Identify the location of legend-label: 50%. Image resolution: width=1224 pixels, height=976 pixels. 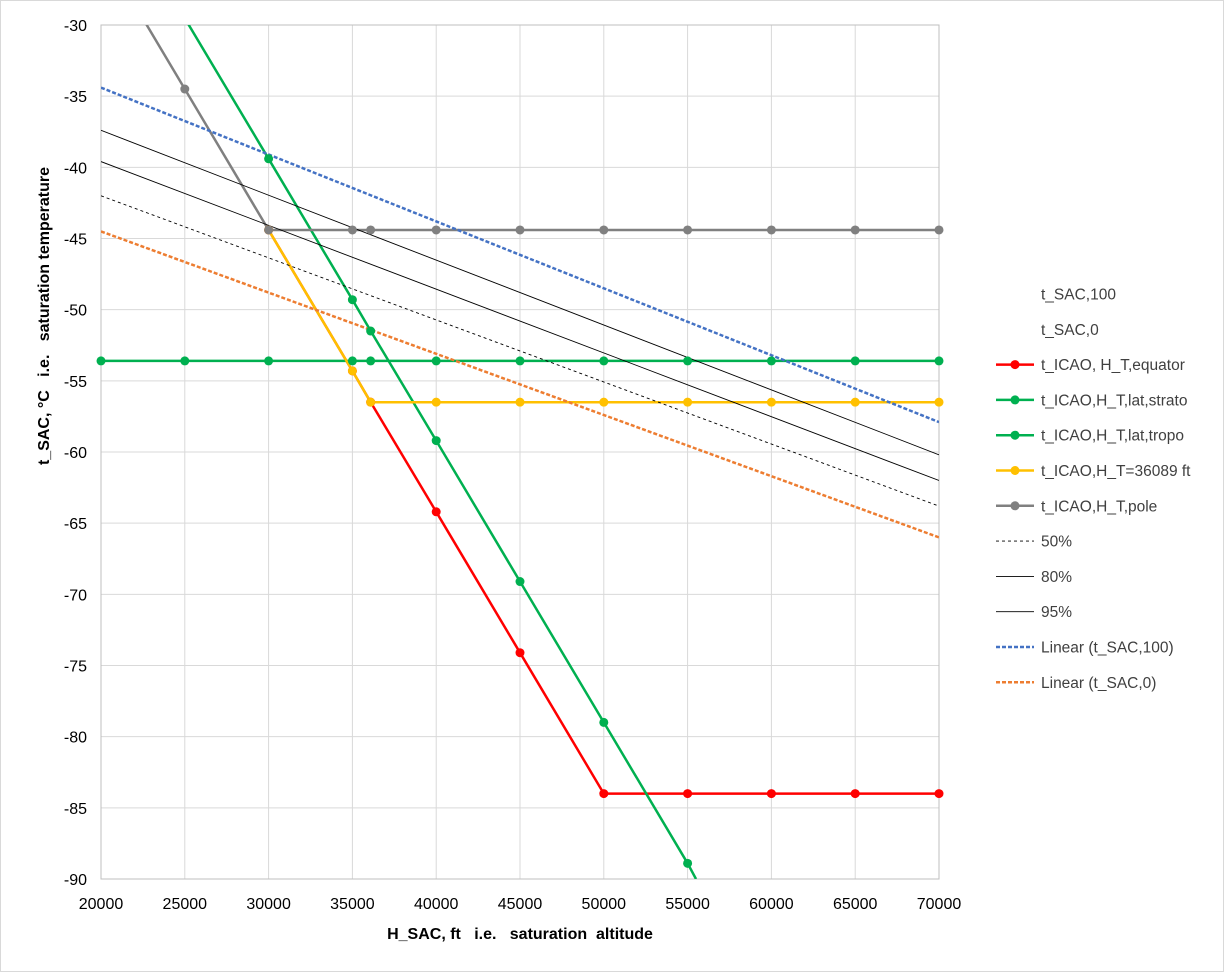
(1056, 542).